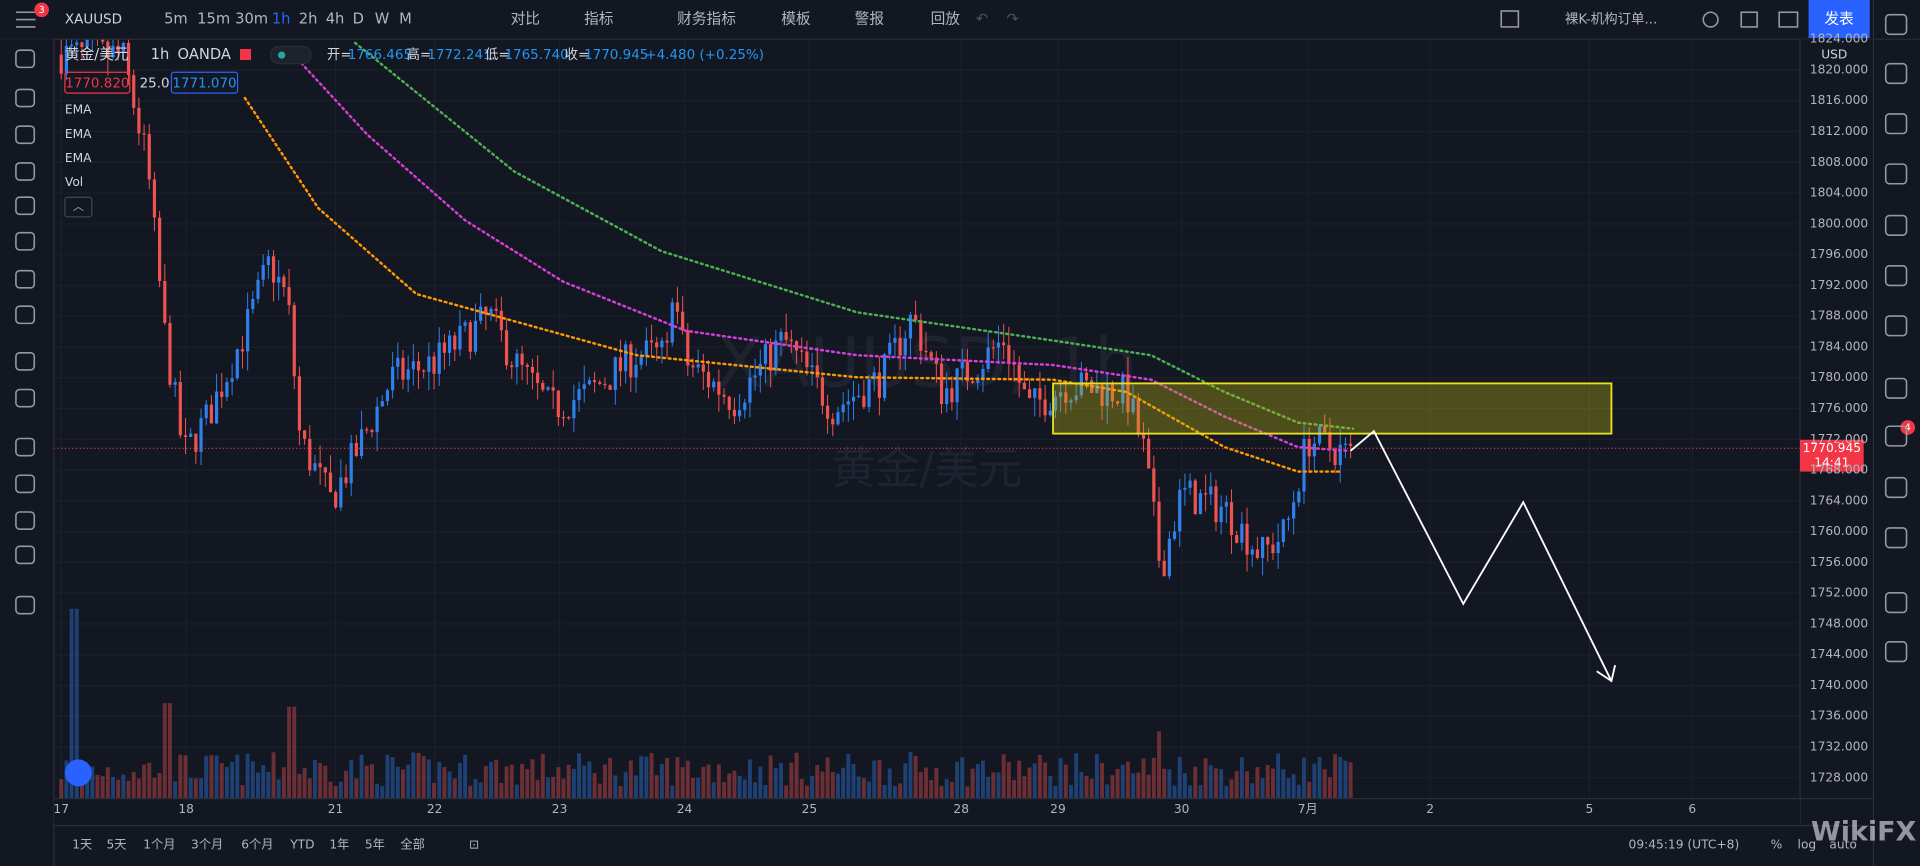  Describe the element at coordinates (1481, 555) in the screenshot. I see `projection-path` at that location.